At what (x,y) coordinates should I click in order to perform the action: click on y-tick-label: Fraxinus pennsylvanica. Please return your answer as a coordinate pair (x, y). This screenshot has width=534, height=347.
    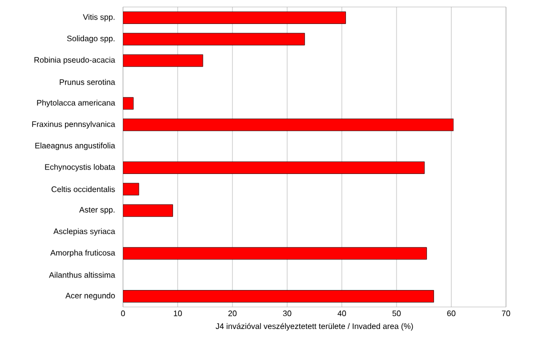
    Looking at the image, I should click on (74, 125).